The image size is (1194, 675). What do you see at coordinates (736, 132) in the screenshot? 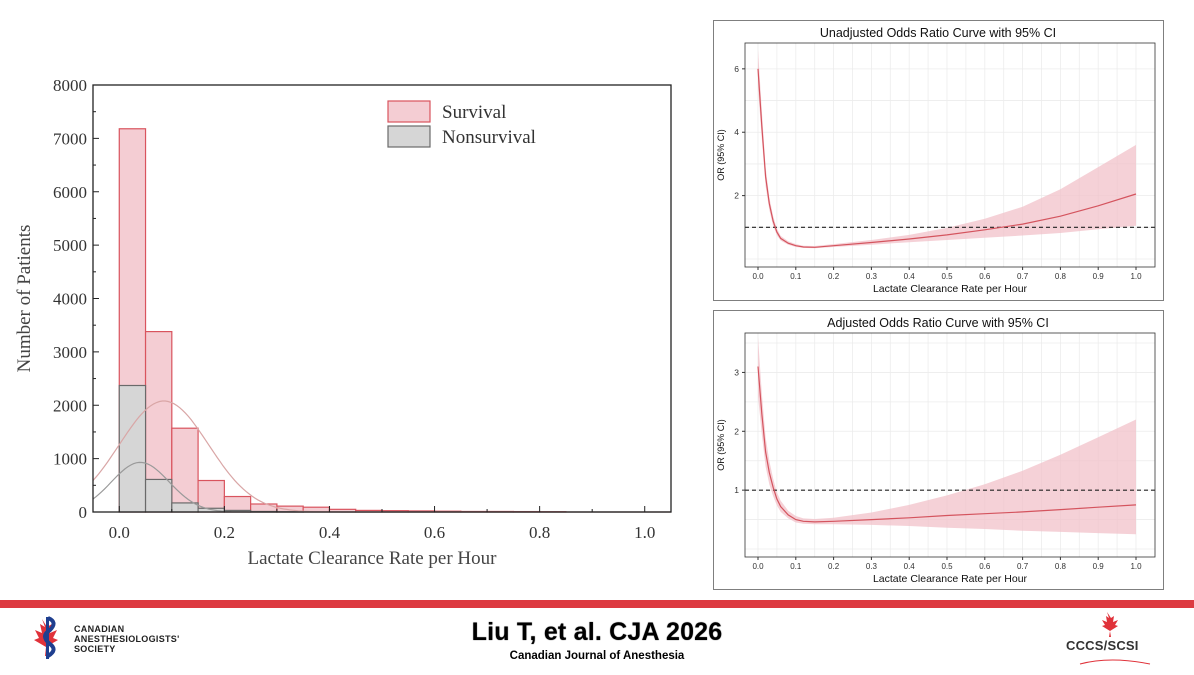
I see `y-tick-label: 4` at bounding box center [736, 132].